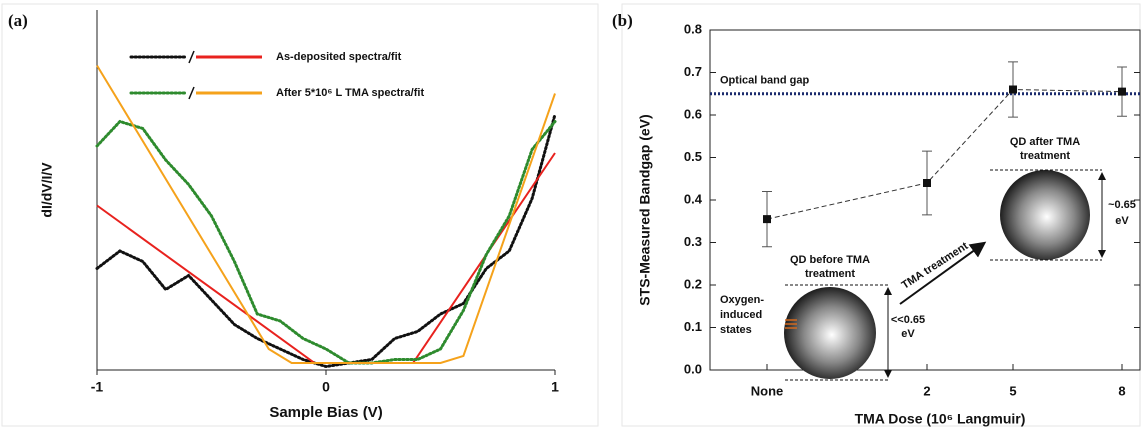 This screenshot has height=429, width=1143. I want to click on gap-guides, so click(943, 275).